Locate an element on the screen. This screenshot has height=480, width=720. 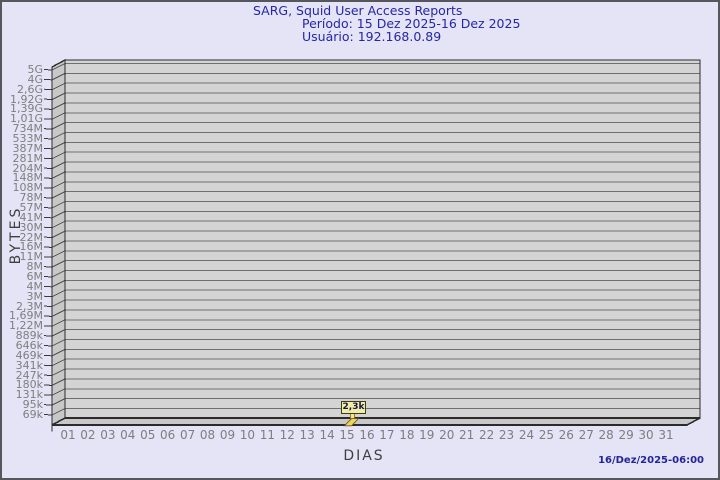
x-tick-label: 18 is located at coordinates (407, 435).